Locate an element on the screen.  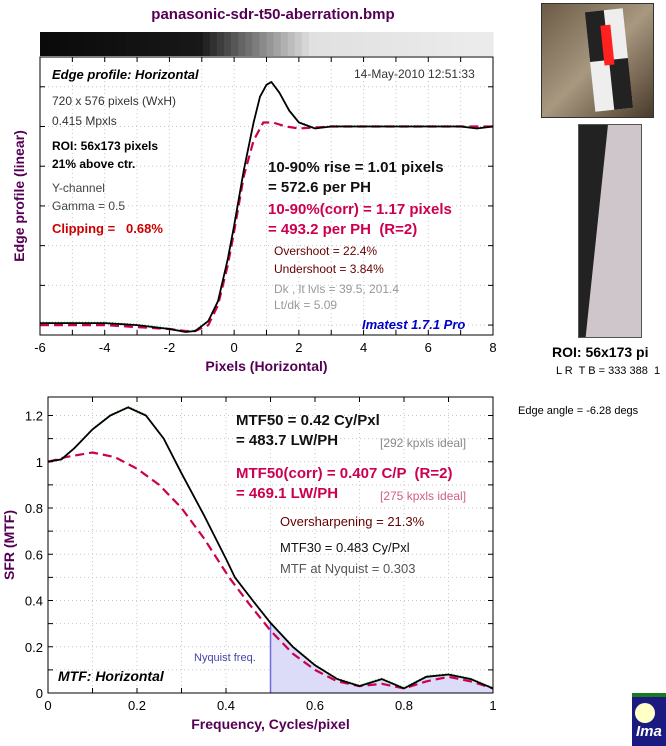
y-tick-label: 0.8 is located at coordinates (34, 508).